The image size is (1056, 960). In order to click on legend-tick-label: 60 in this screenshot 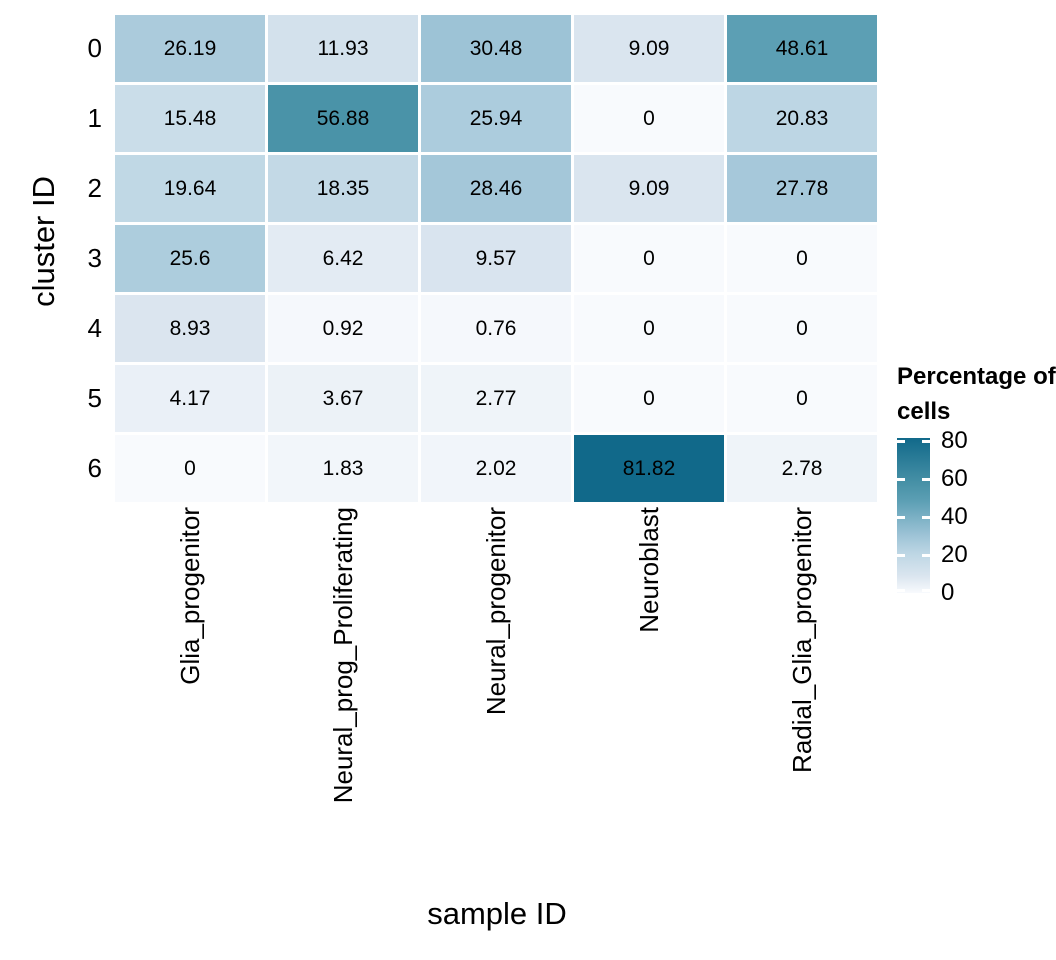, I will do `click(954, 479)`.